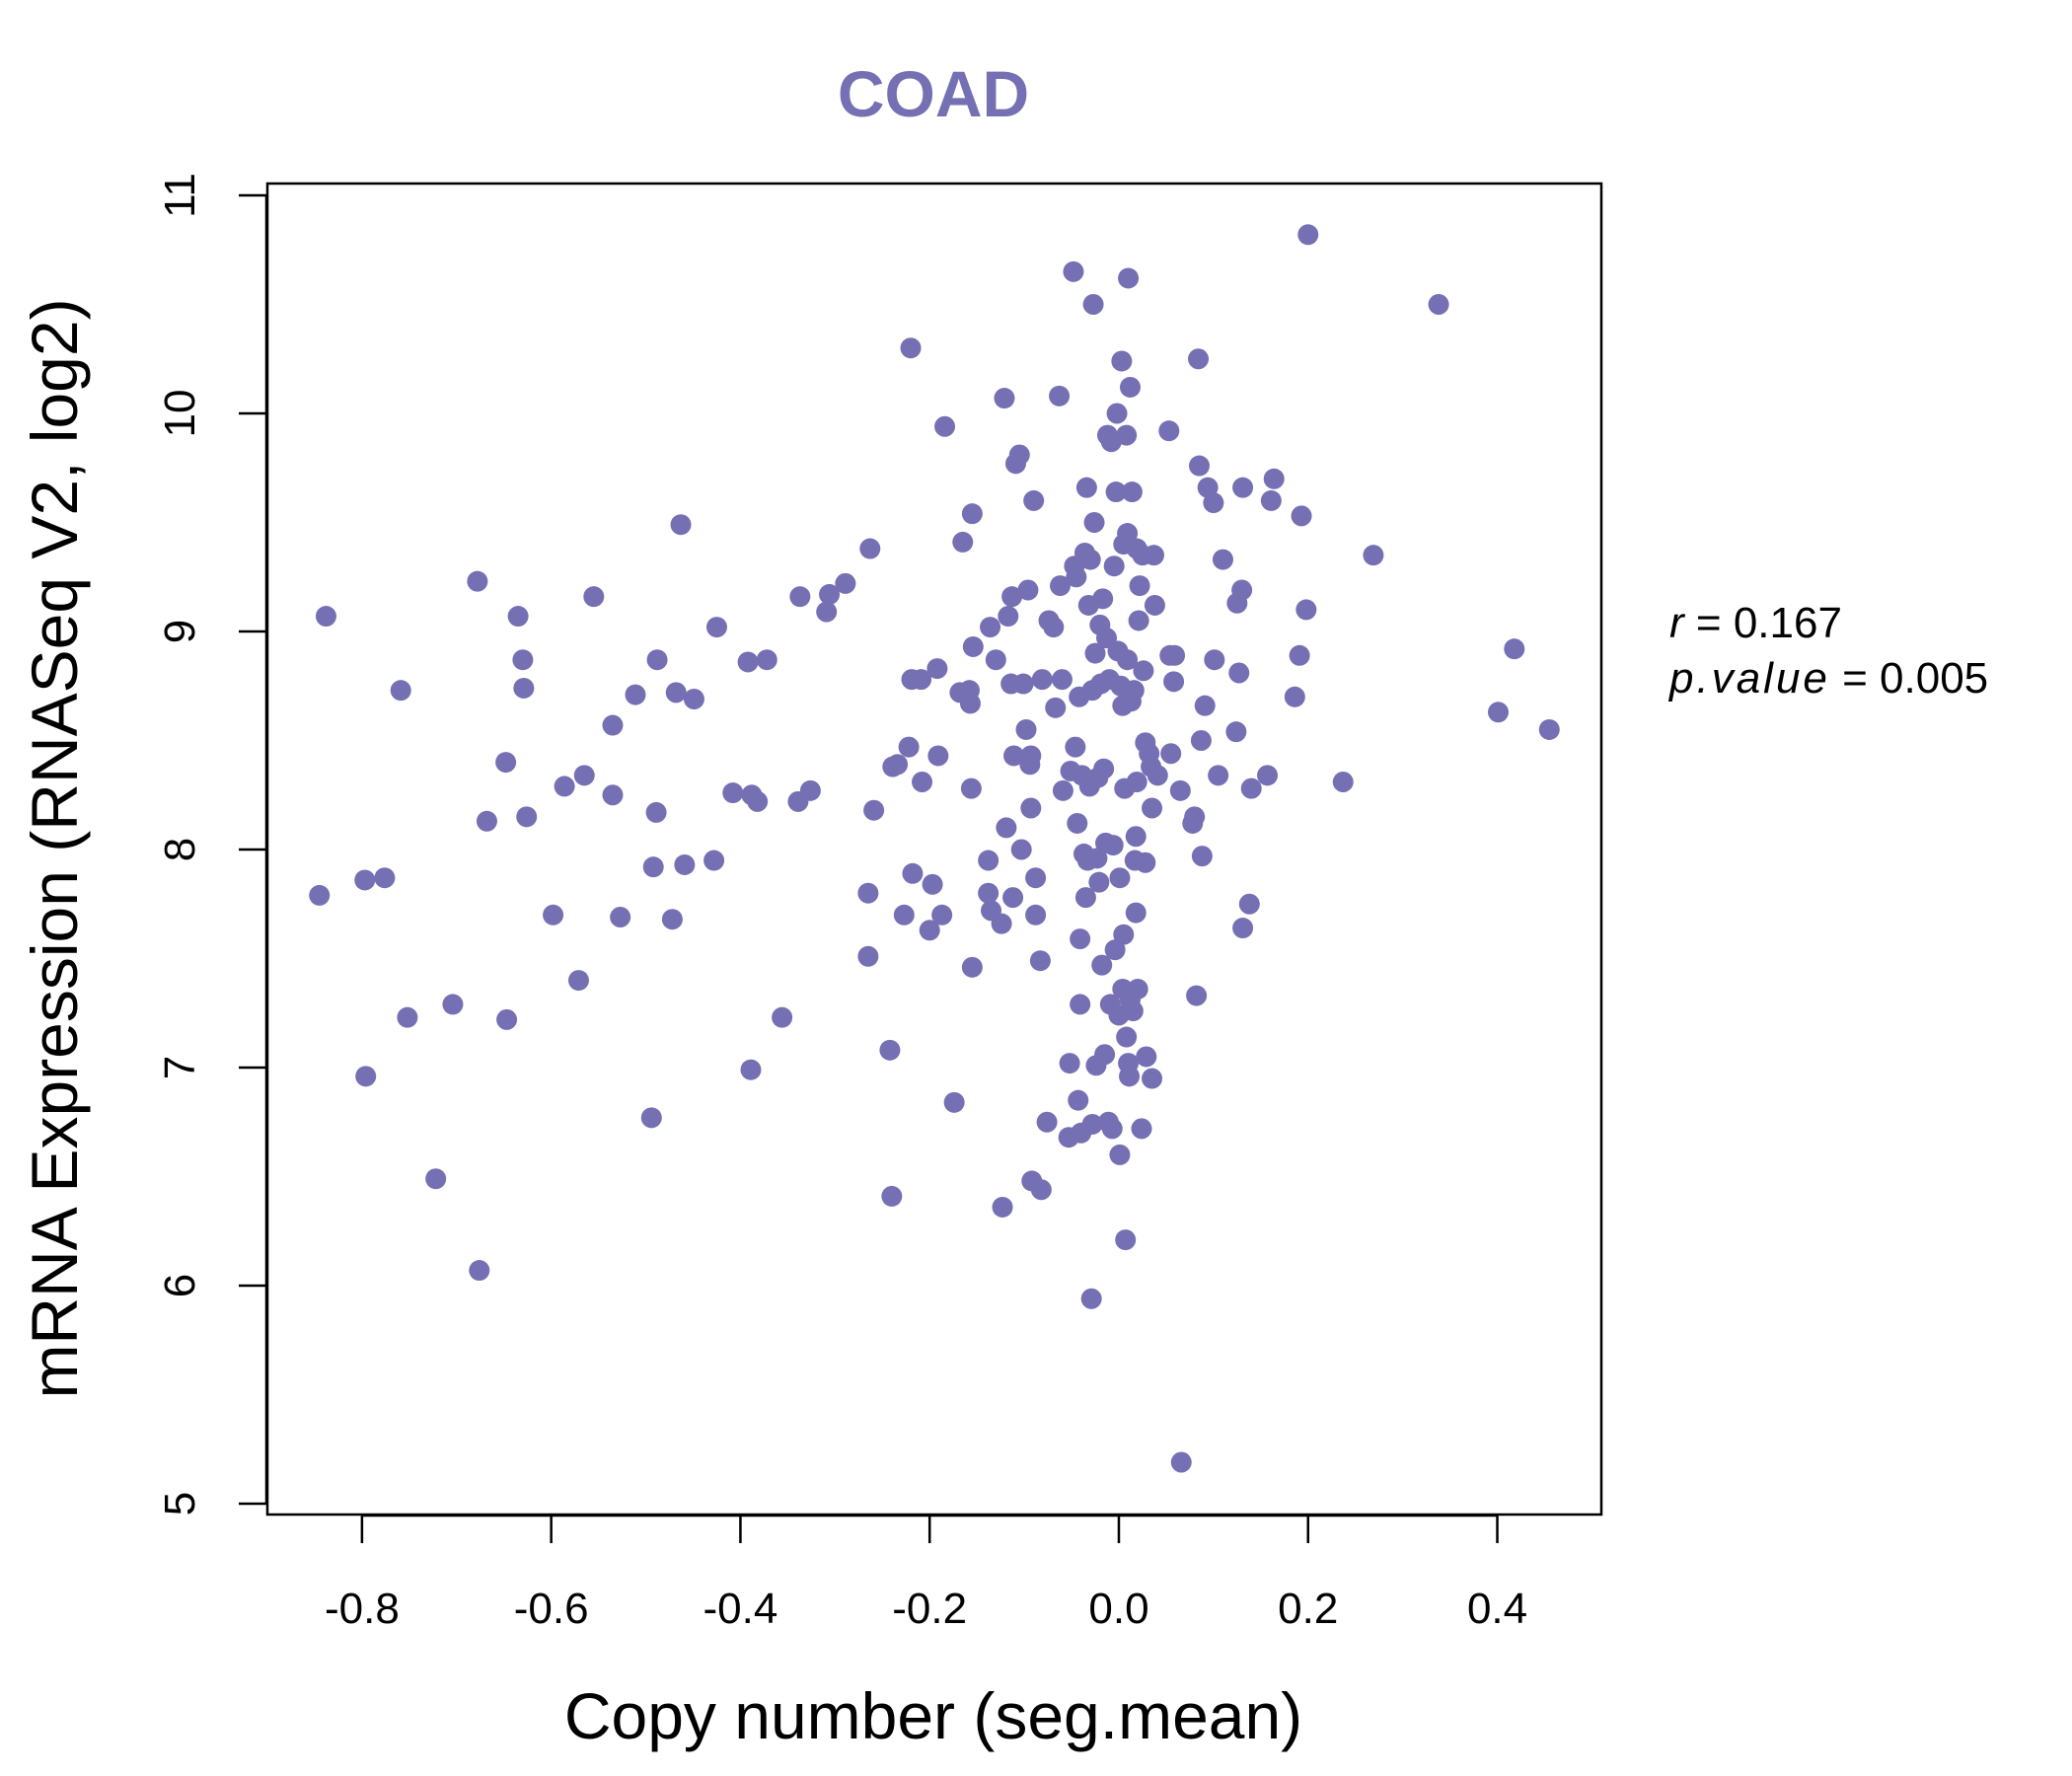 The image size is (2072, 1776). What do you see at coordinates (180, 414) in the screenshot?
I see `y-tick-label: 10` at bounding box center [180, 414].